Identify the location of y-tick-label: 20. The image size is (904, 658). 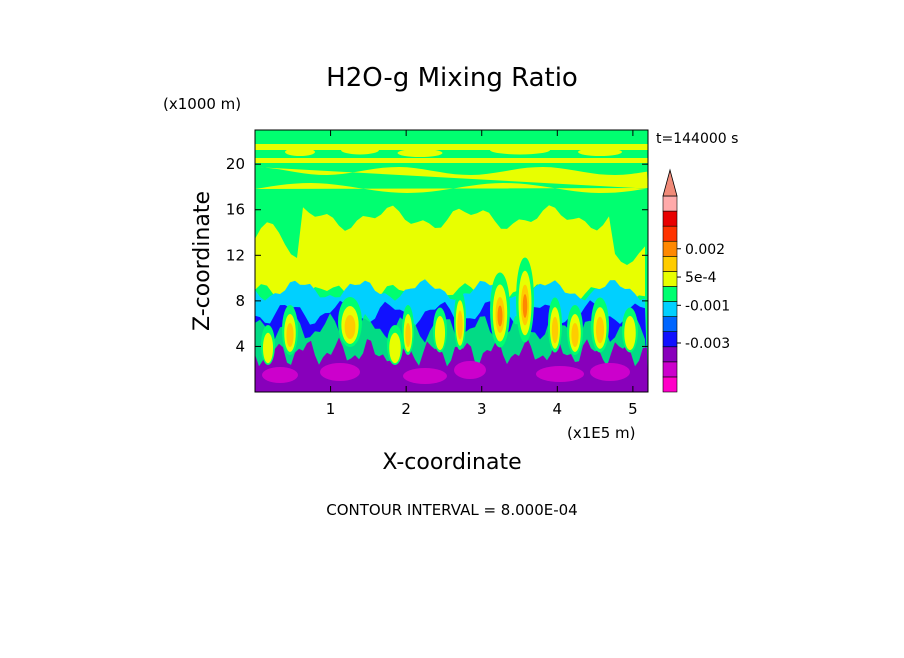
(235, 164).